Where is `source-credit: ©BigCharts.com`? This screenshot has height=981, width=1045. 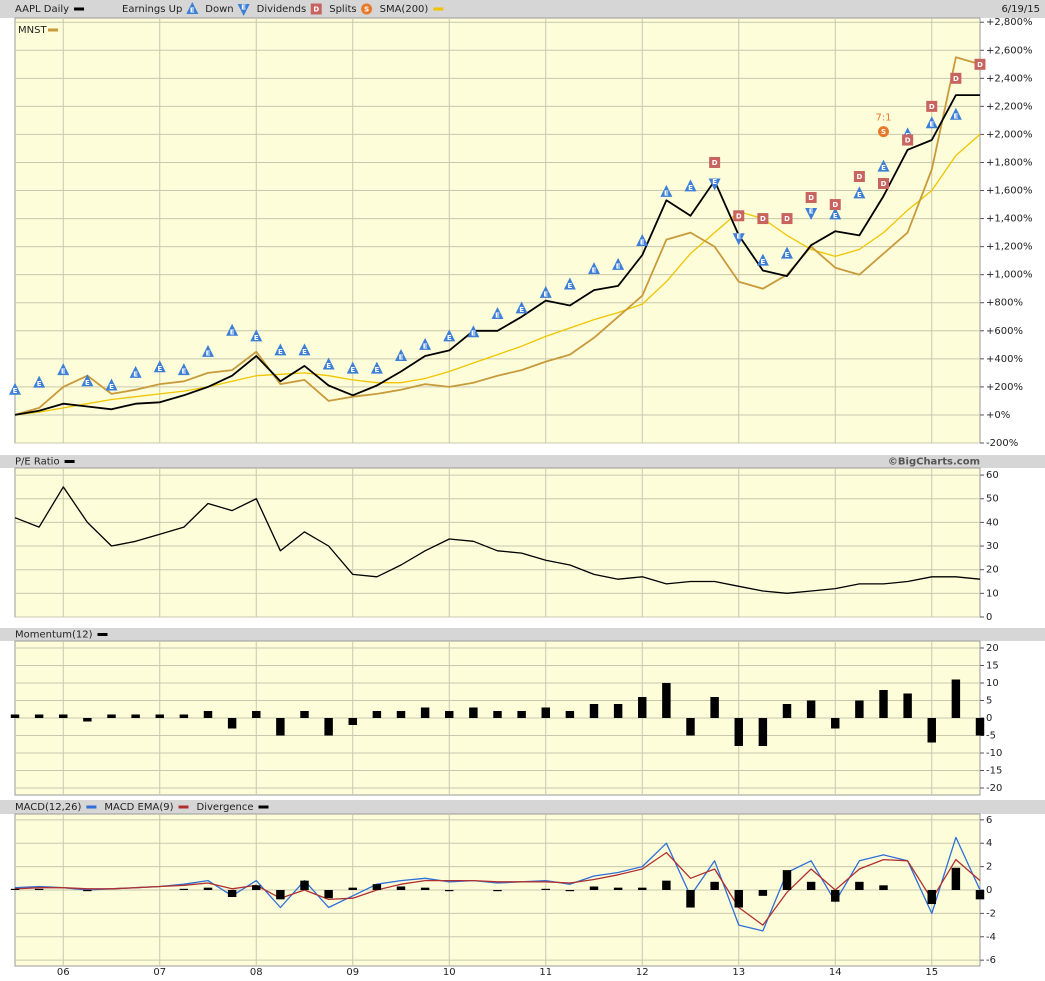
source-credit: ©BigCharts.com is located at coordinates (934, 462).